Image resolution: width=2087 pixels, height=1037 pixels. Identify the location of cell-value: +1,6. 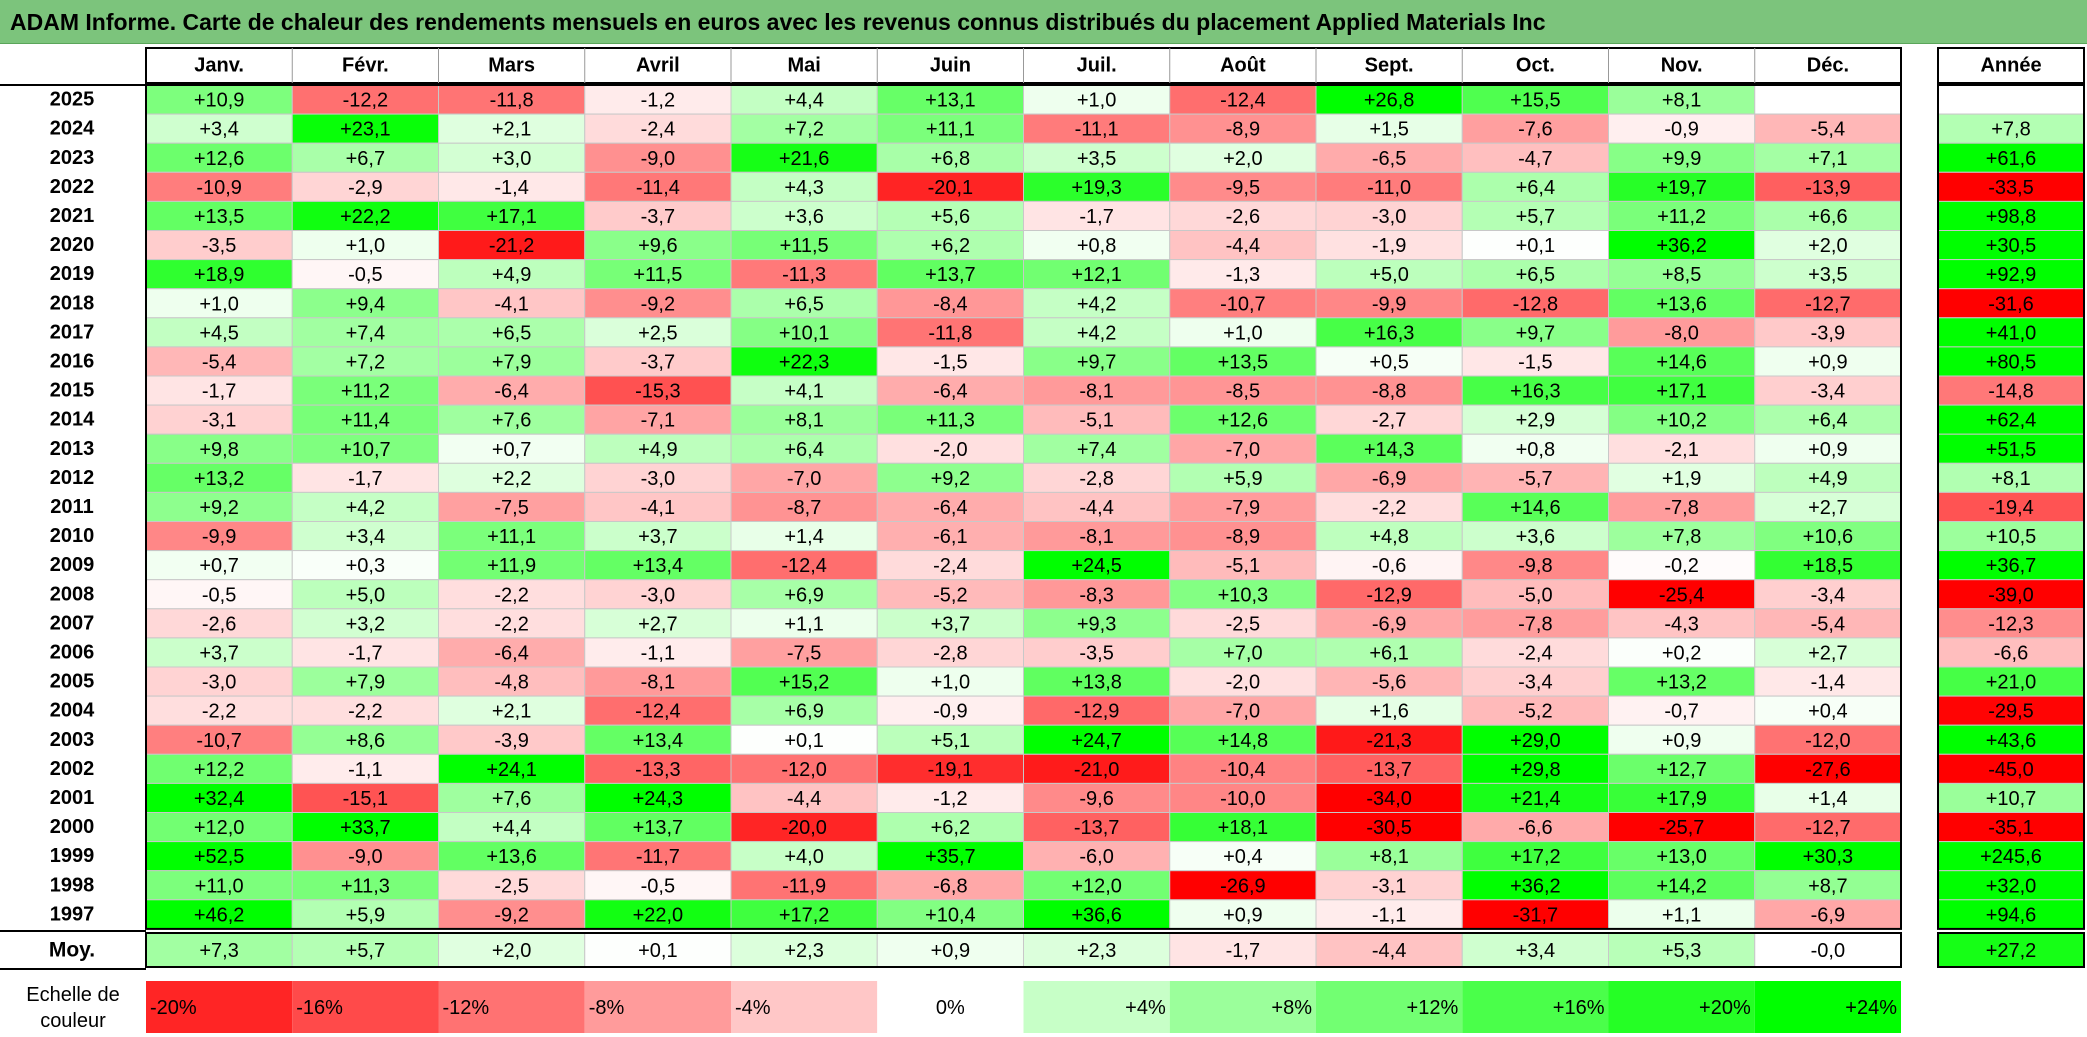
(1388, 712).